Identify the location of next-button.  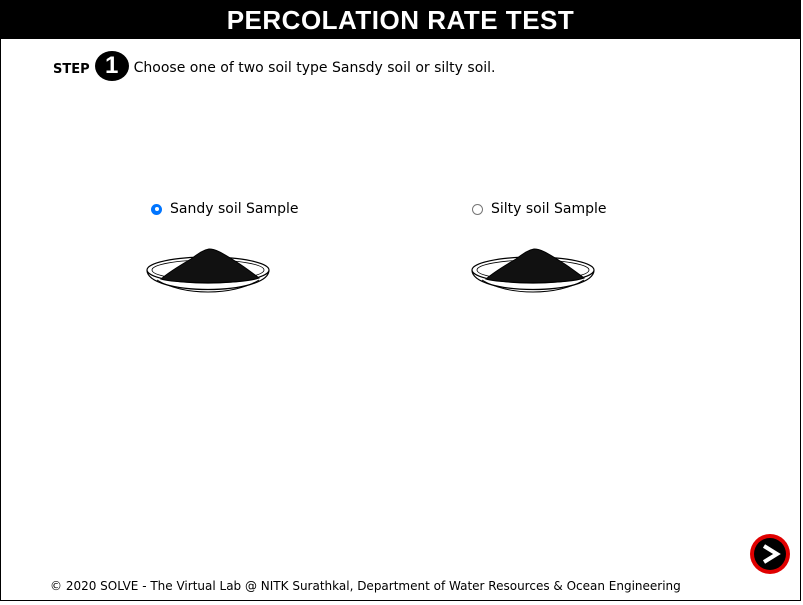
(770, 554).